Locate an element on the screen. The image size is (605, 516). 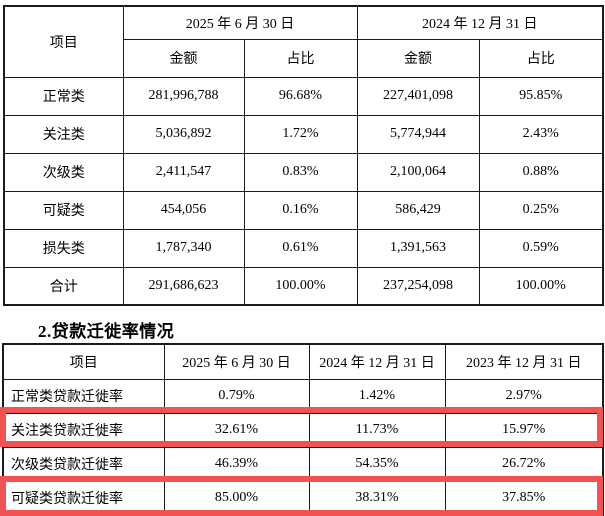
cell-ratio: 2.43% is located at coordinates (541, 134).